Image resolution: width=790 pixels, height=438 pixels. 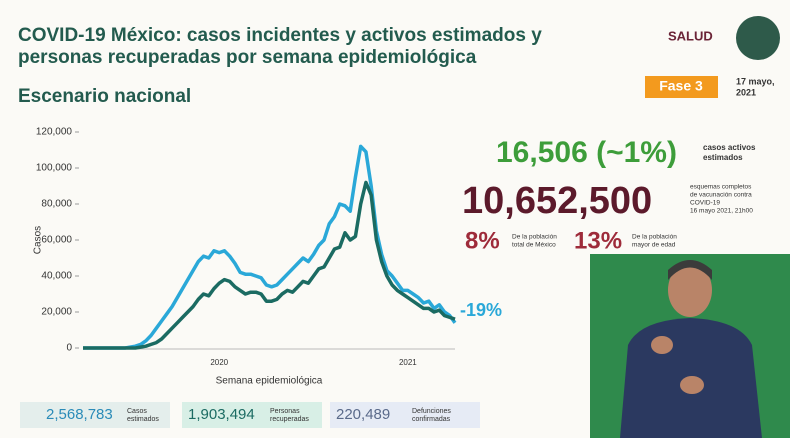 I want to click on stat: 220,489, so click(x=363, y=414).